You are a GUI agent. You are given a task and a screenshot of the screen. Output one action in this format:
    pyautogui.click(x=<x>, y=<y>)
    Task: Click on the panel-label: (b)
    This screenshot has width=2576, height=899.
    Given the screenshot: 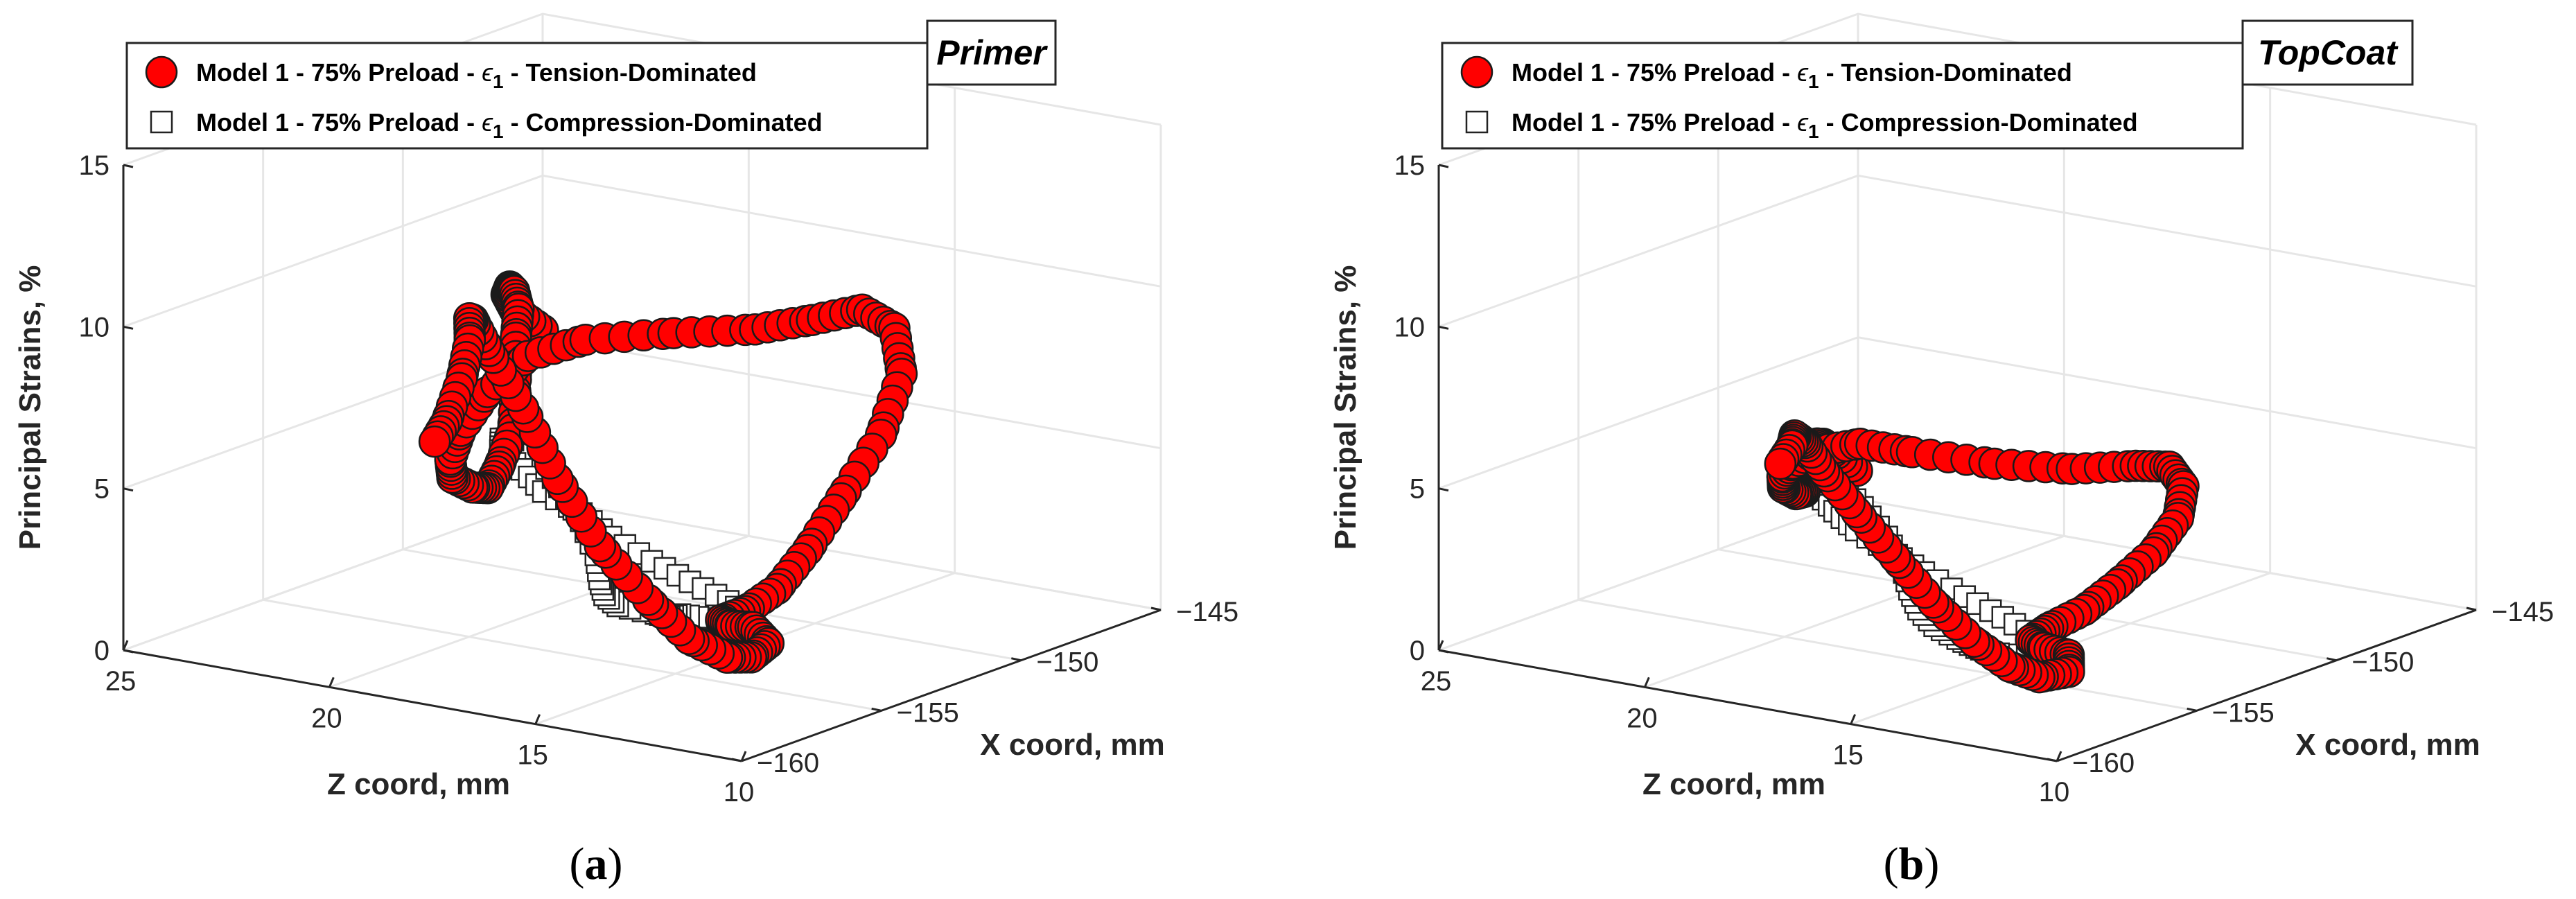 What is the action you would take?
    pyautogui.click(x=1912, y=864)
    